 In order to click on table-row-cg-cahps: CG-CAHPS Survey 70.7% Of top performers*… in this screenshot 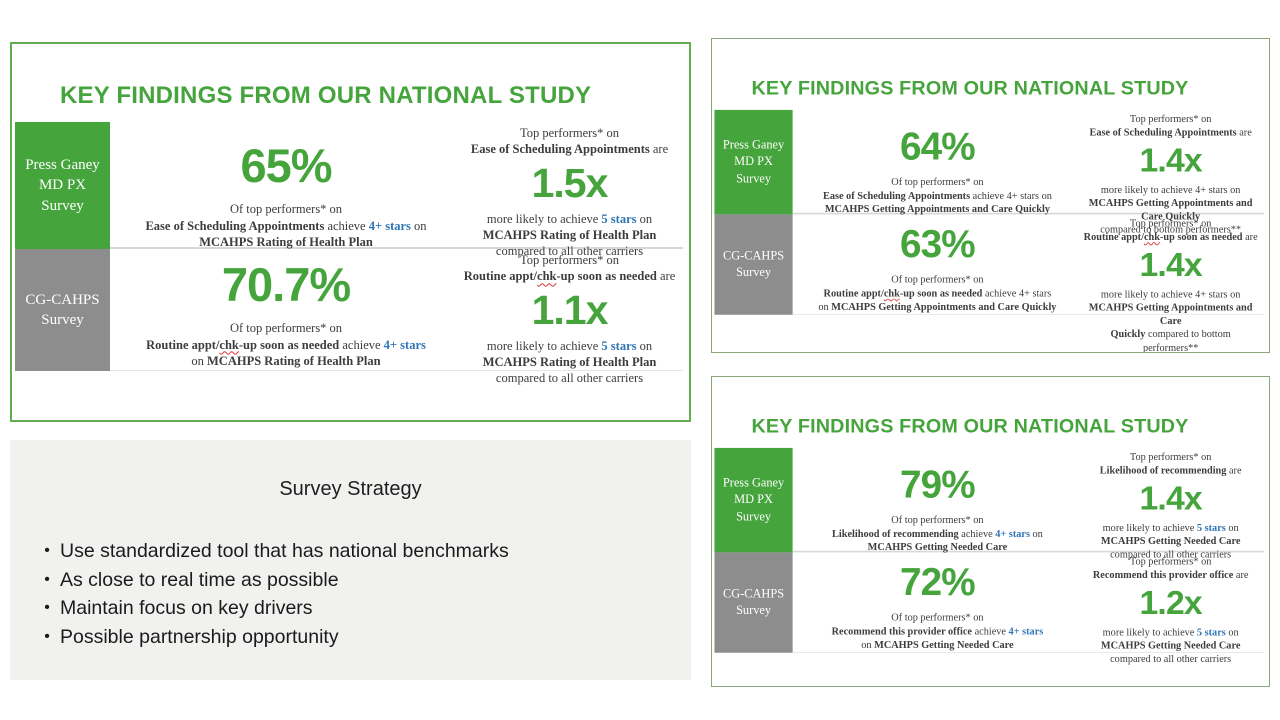, I will do `click(350, 317)`.